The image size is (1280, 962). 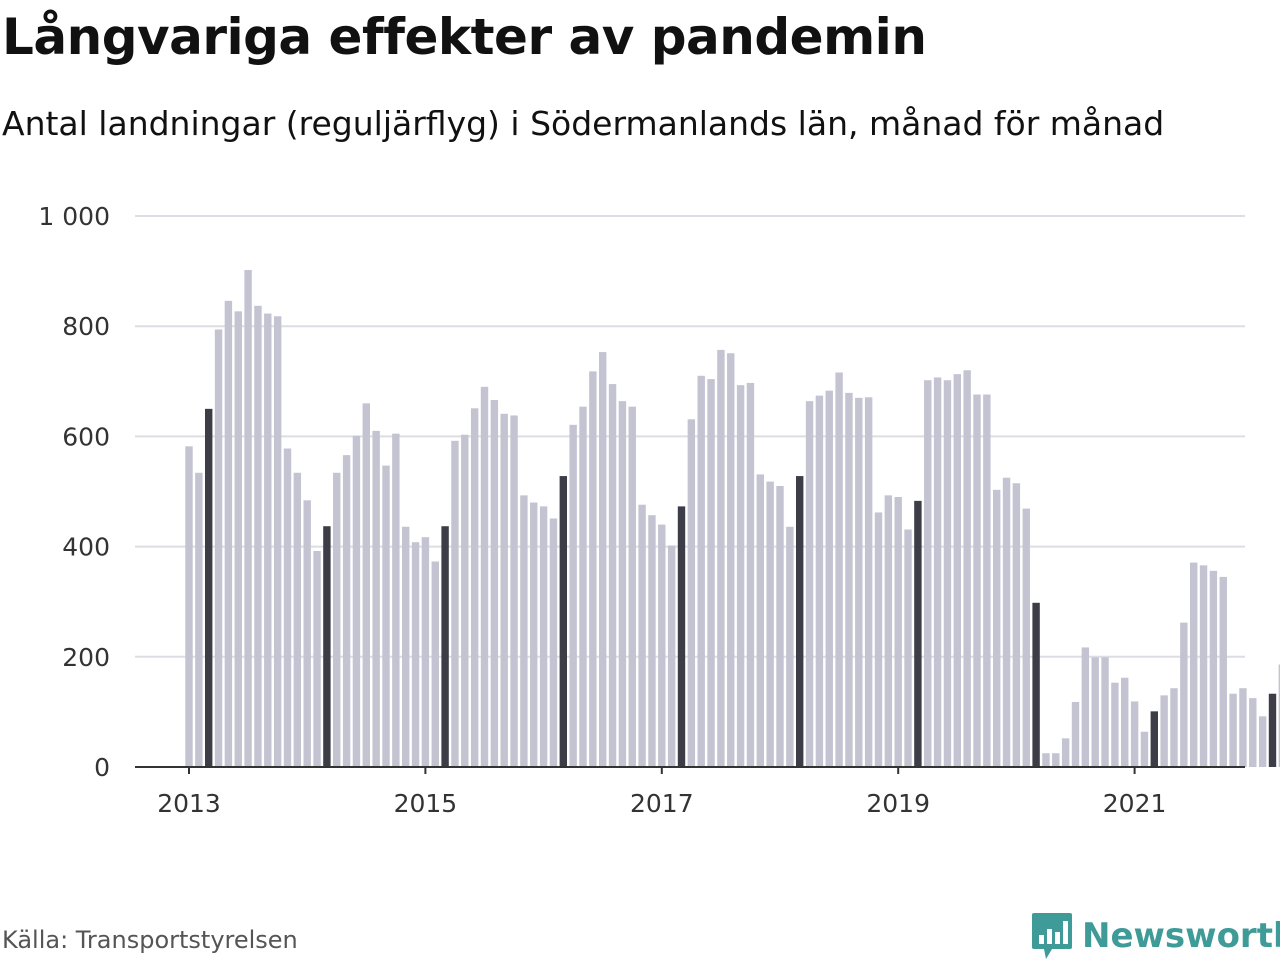 I want to click on x-tick-label: 2015, so click(x=426, y=803).